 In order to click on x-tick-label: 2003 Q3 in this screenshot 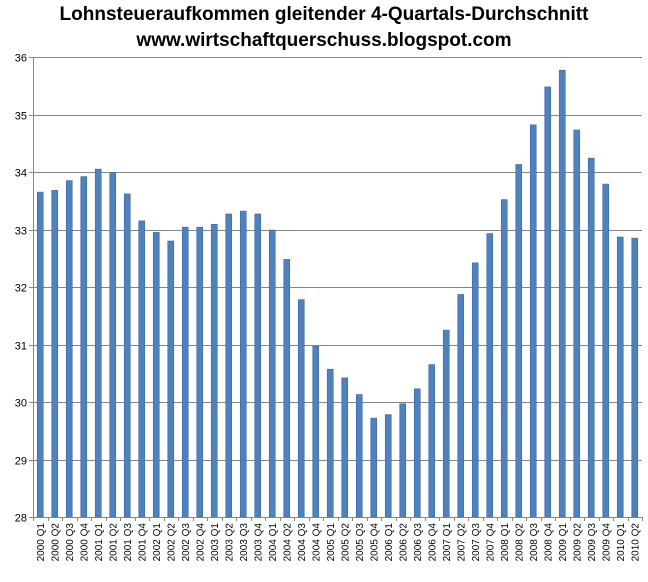, I will do `click(244, 542)`.